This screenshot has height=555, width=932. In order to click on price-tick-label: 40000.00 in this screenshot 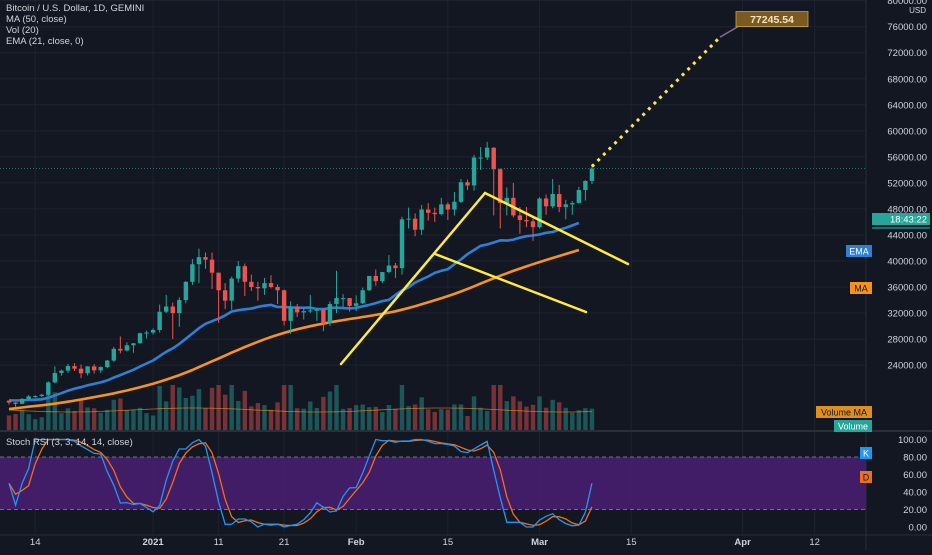, I will do `click(907, 261)`.